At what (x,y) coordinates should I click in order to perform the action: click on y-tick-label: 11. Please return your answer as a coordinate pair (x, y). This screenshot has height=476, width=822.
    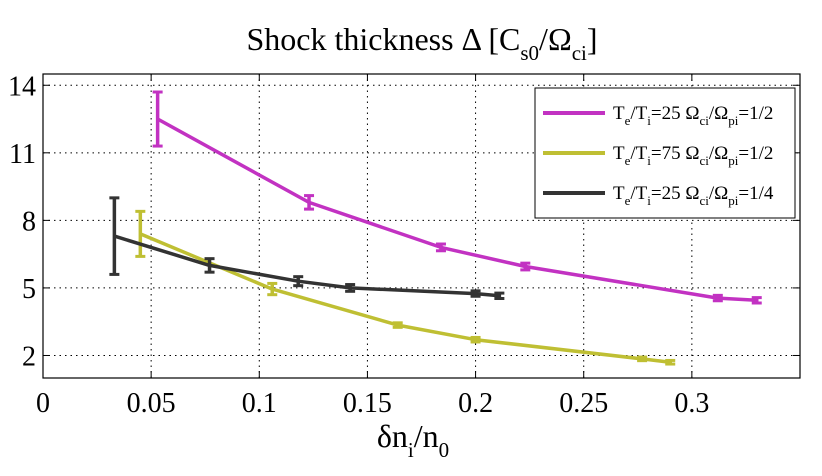
    Looking at the image, I should click on (22, 154).